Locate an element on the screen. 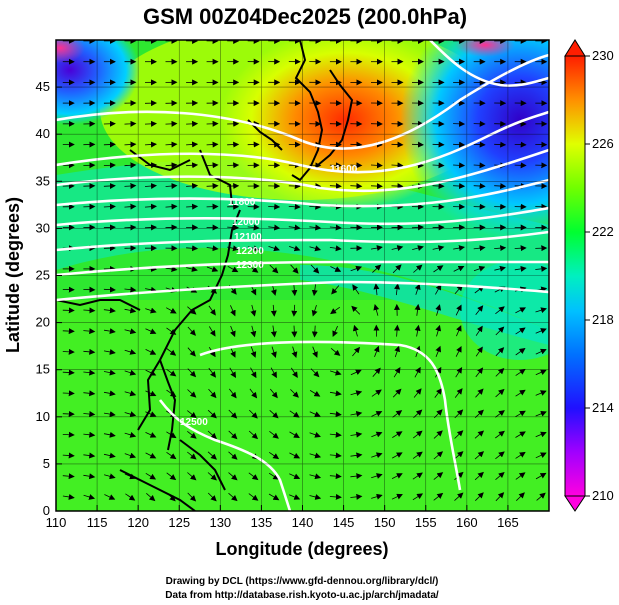  x-tick-label: 155 is located at coordinates (426, 522).